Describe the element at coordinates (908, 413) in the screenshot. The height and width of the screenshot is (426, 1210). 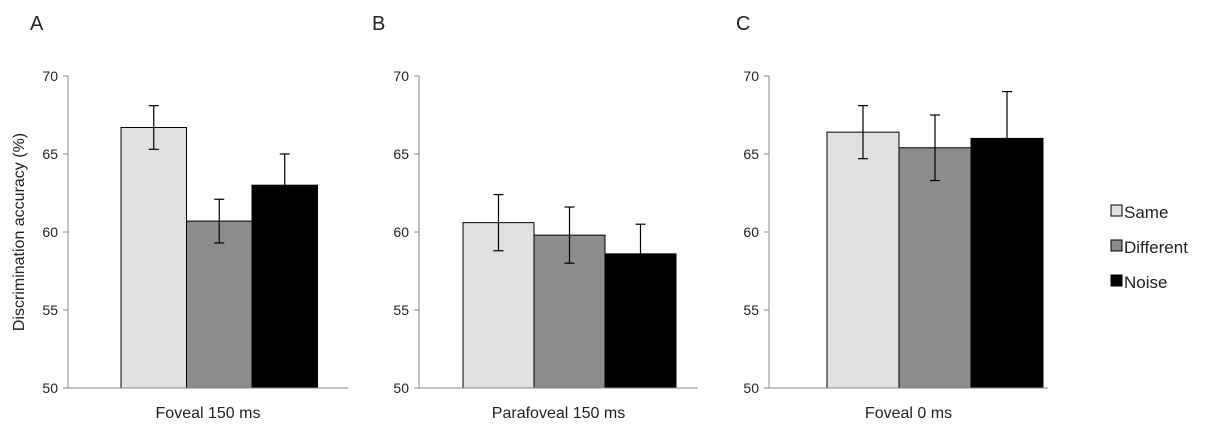
I see `x-category-label: Foveal 0 ms` at that location.